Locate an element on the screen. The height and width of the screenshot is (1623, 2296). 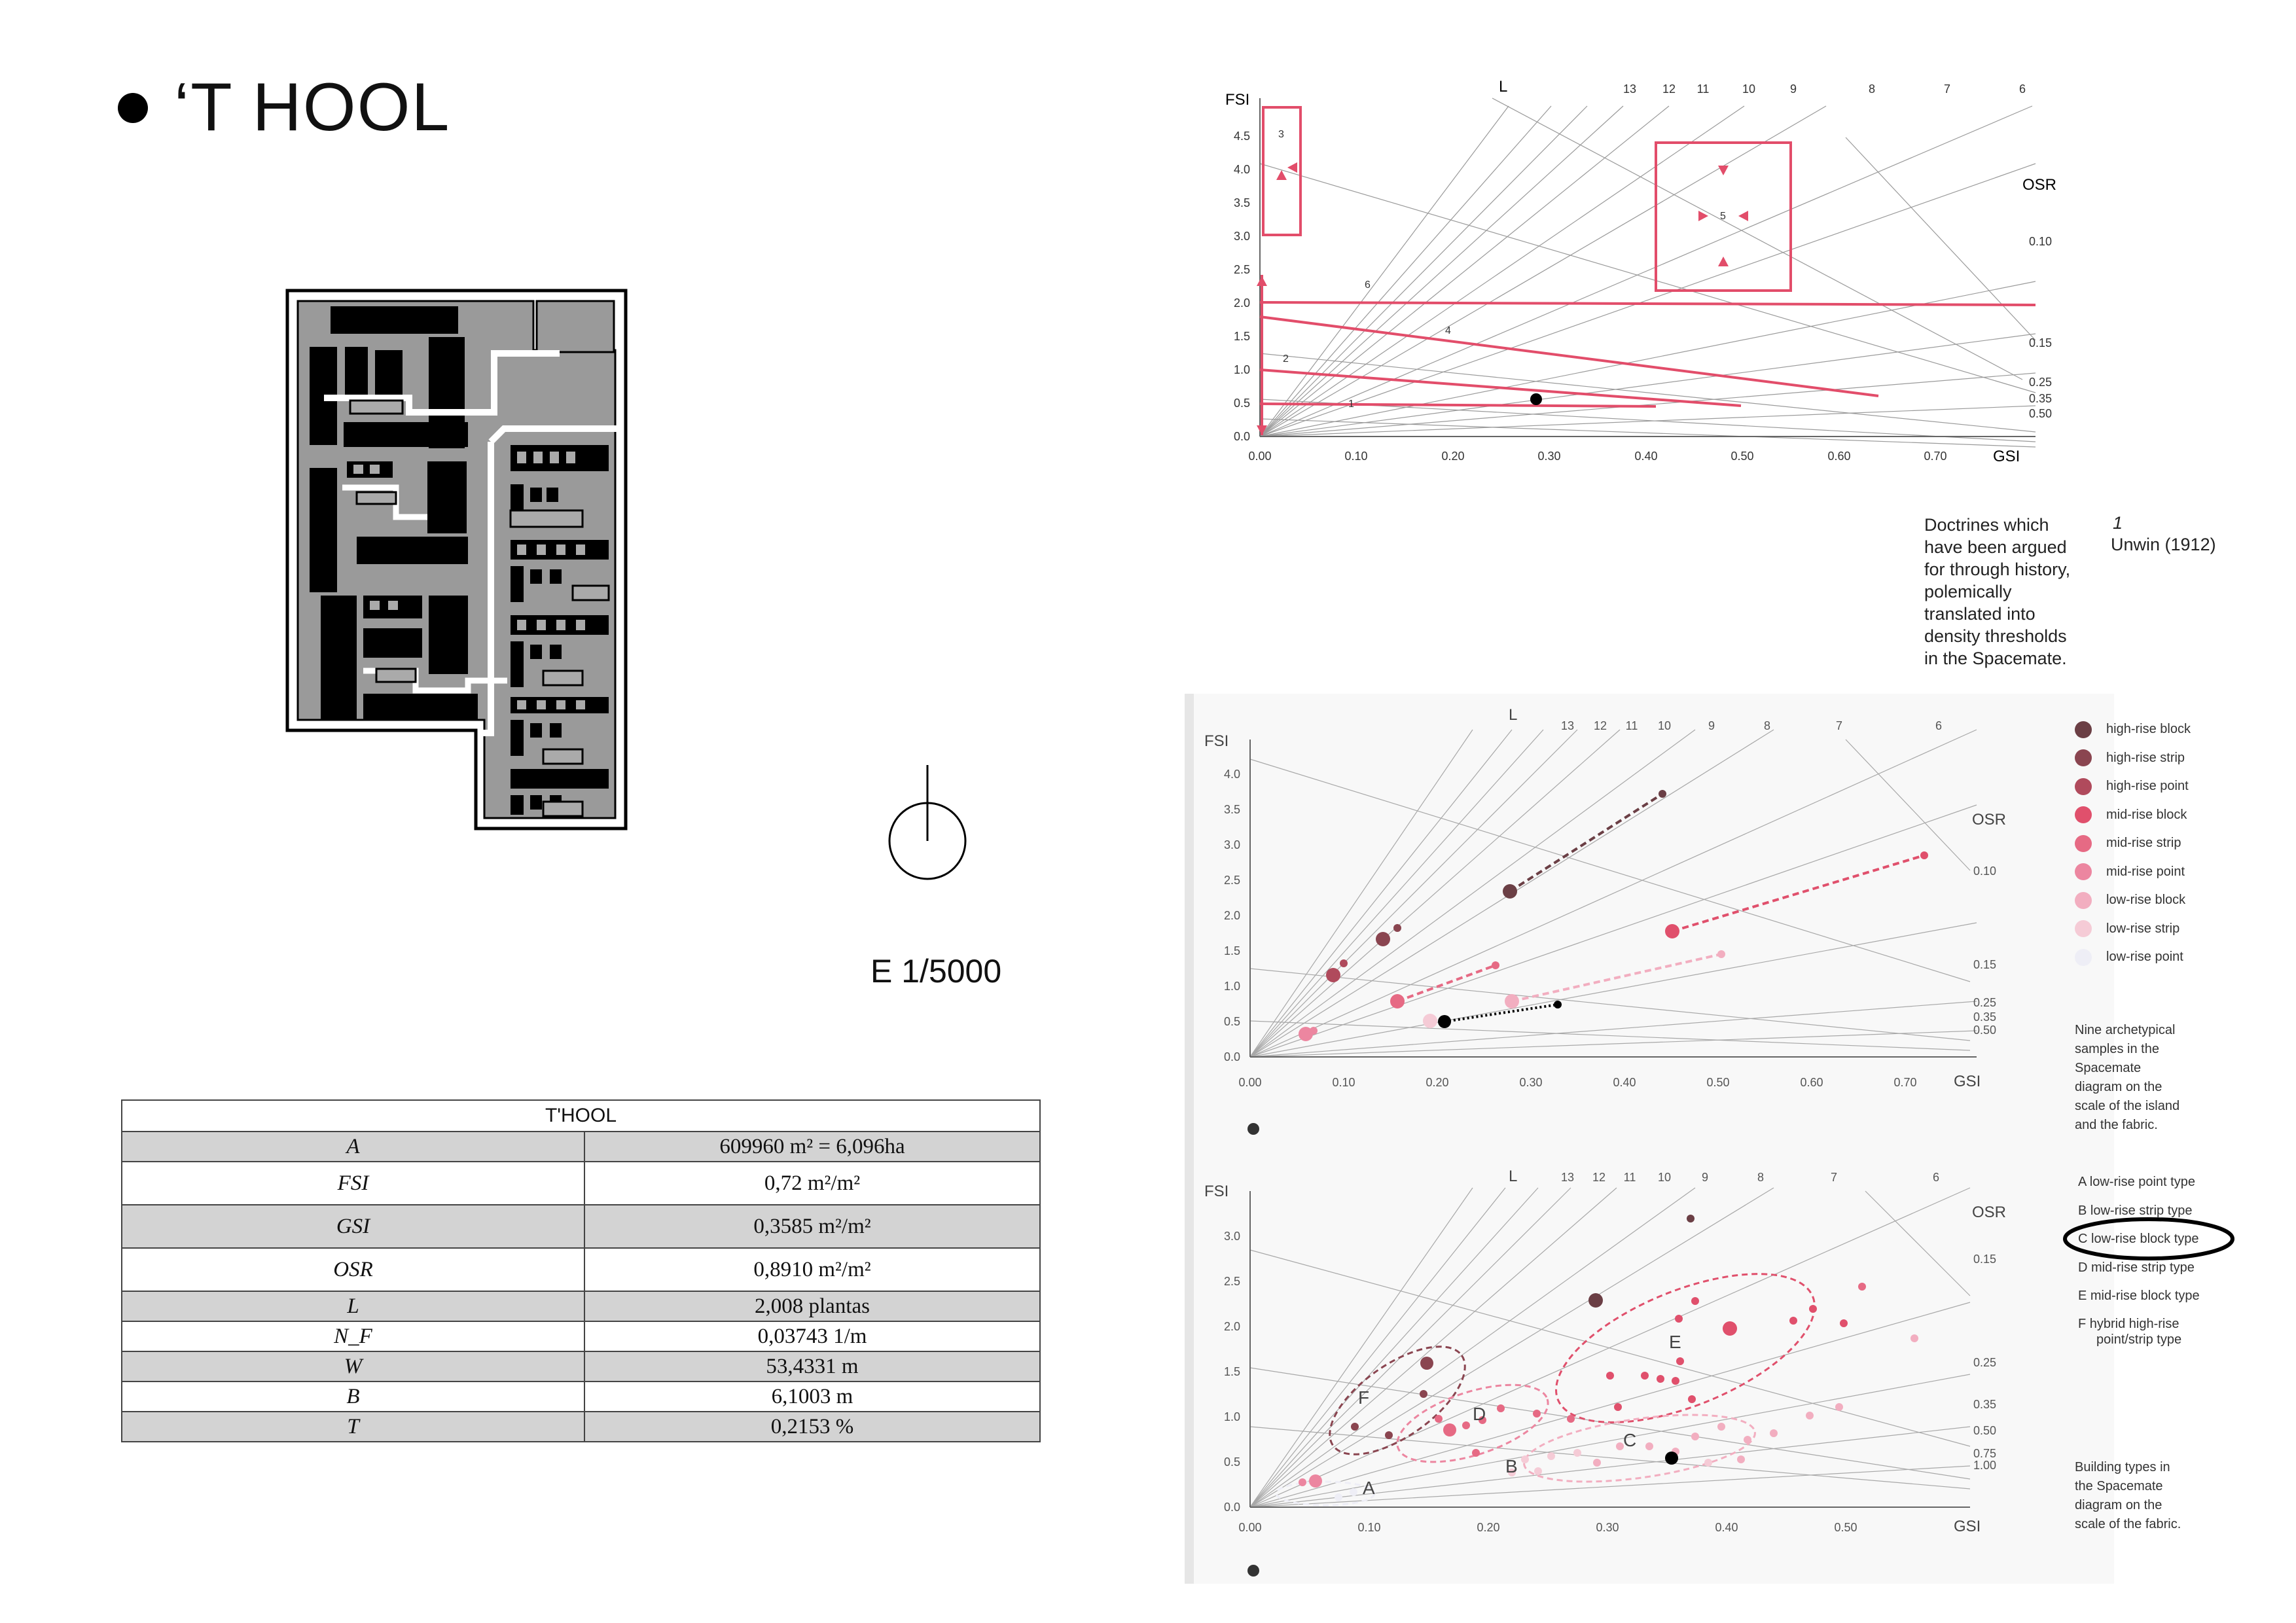
fsi-tick: 3.0 is located at coordinates (1232, 844).